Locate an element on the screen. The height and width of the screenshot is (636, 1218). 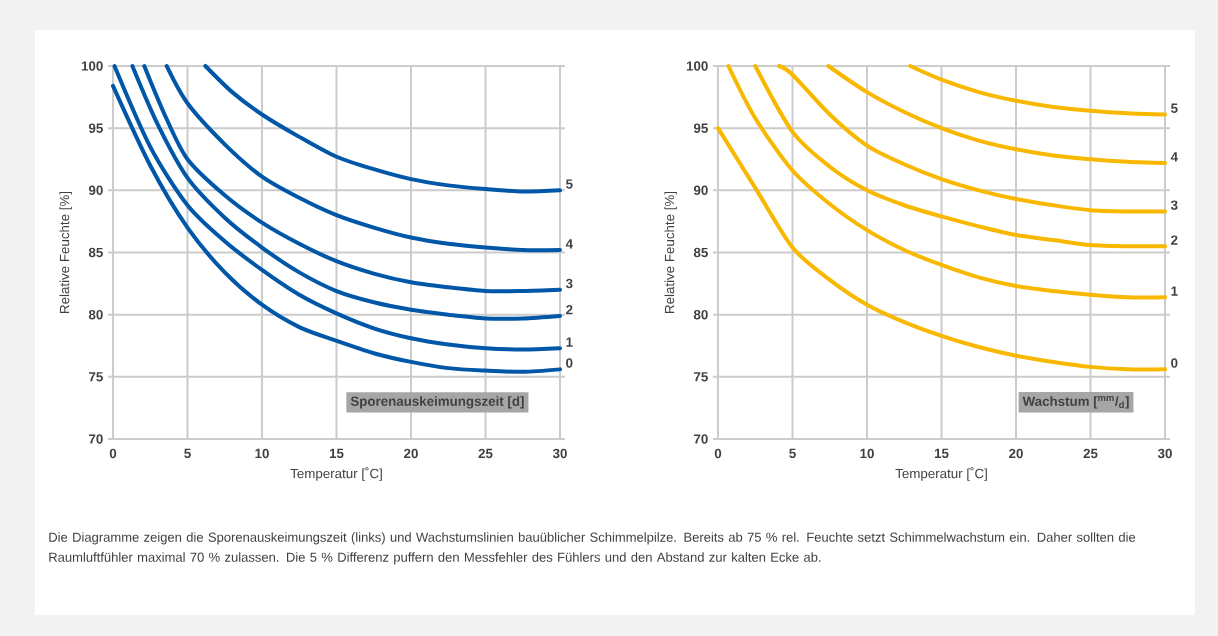
annotation: Wachstum [$^{mm}$/$_{d}$] is located at coordinates (1075, 402).